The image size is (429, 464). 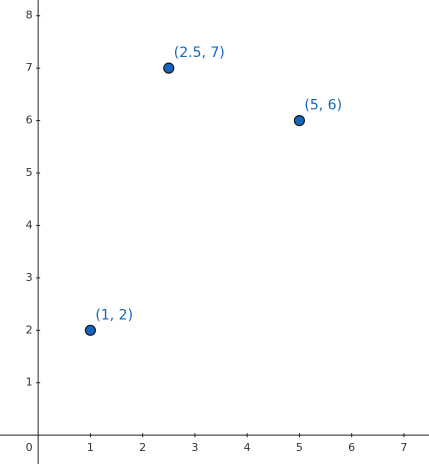 I want to click on y-tick-label: 2, so click(x=29, y=329).